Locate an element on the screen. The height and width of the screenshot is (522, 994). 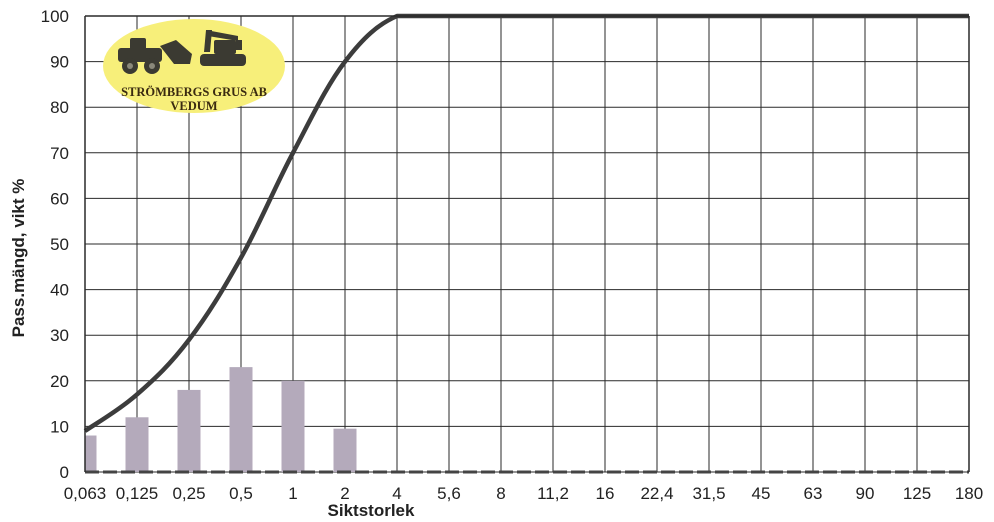
bar-0,125 is located at coordinates (137, 444).